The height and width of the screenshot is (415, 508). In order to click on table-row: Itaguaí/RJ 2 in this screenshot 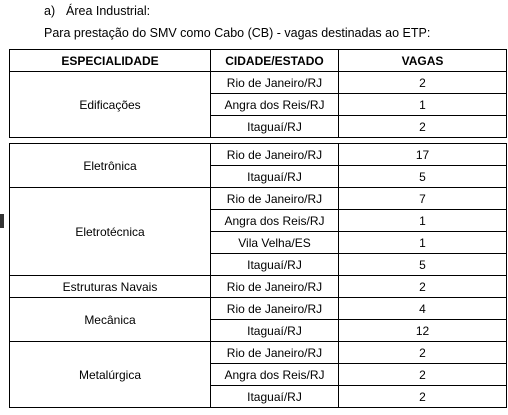, I will do `click(258, 396)`.